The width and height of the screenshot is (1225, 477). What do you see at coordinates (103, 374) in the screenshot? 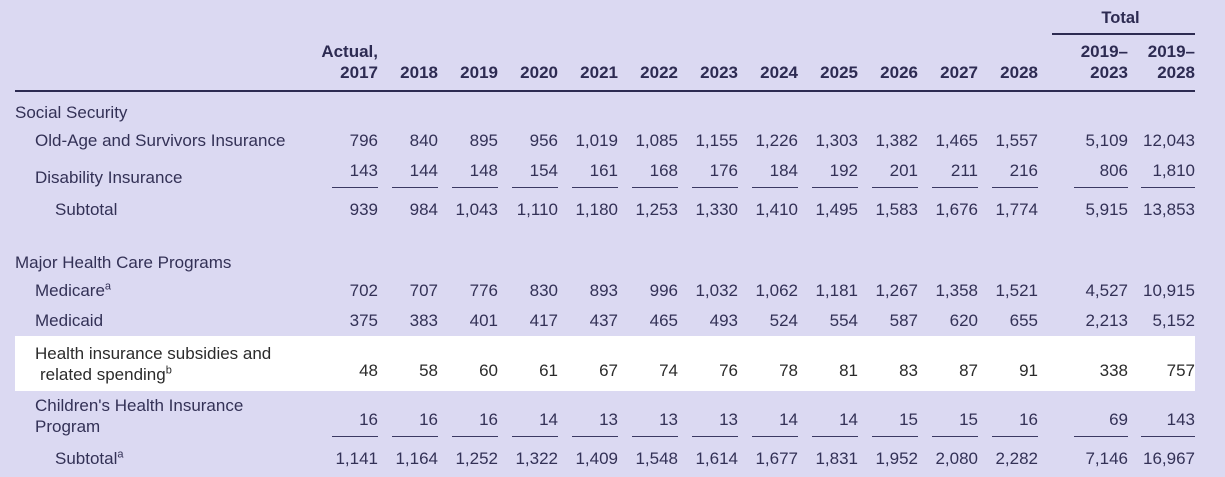
I see `row-label-text: related spending` at bounding box center [103, 374].